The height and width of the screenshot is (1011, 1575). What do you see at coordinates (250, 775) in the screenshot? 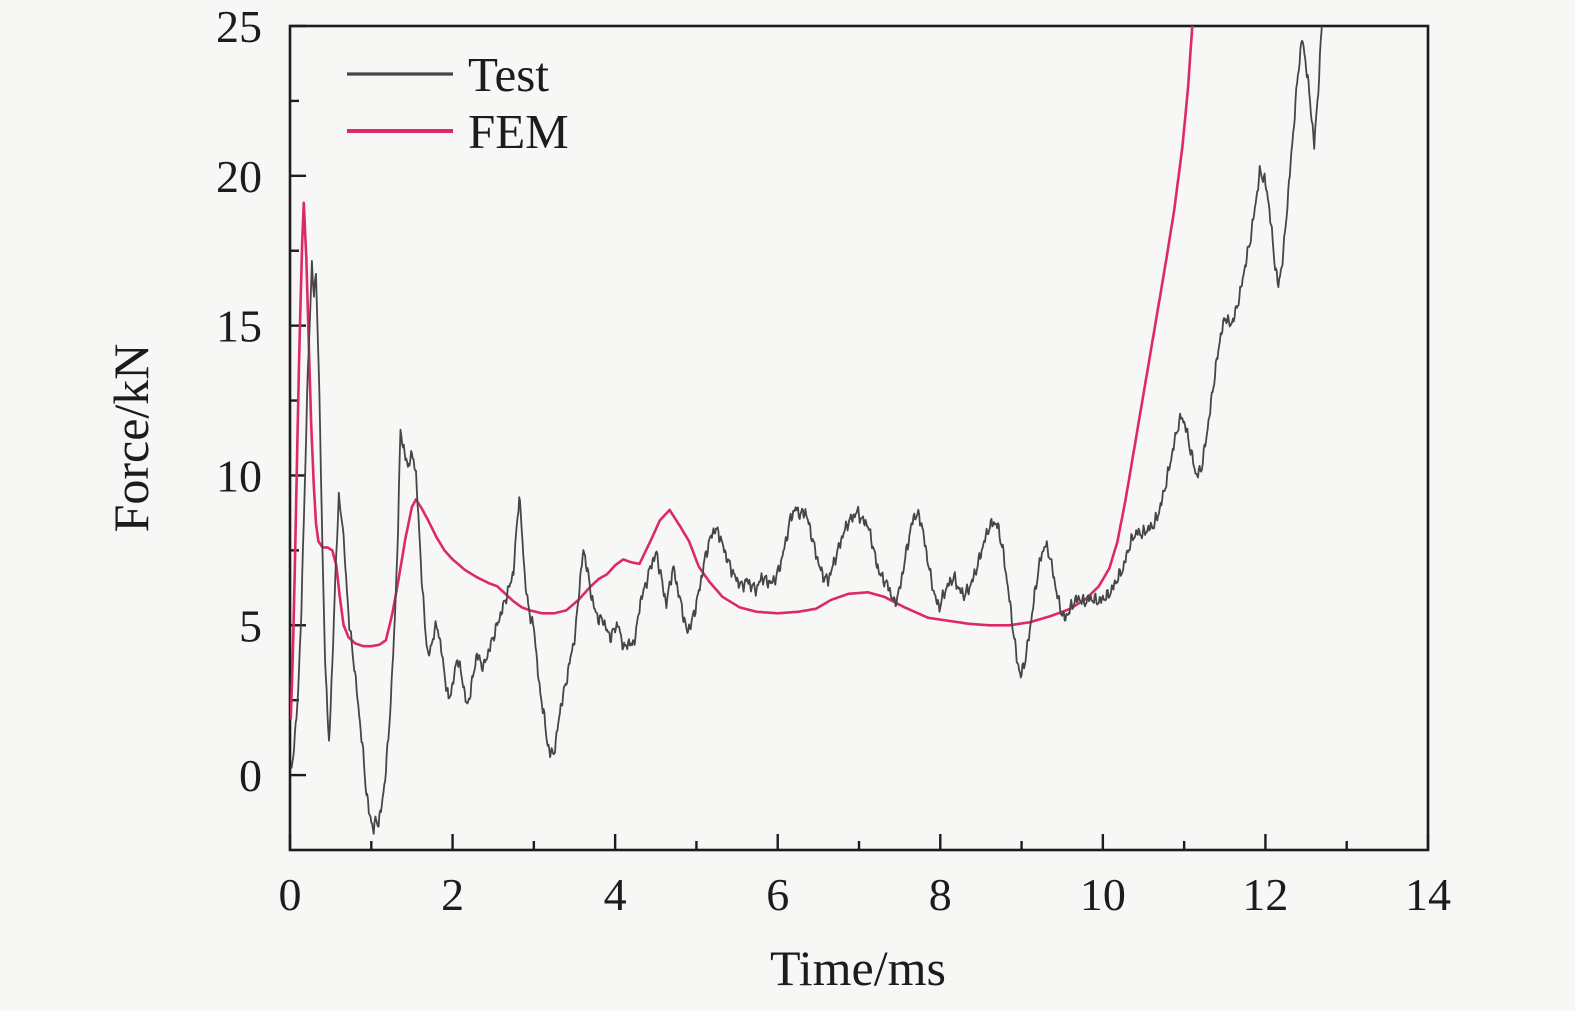
I see `y-tick-label: 0` at bounding box center [250, 775].